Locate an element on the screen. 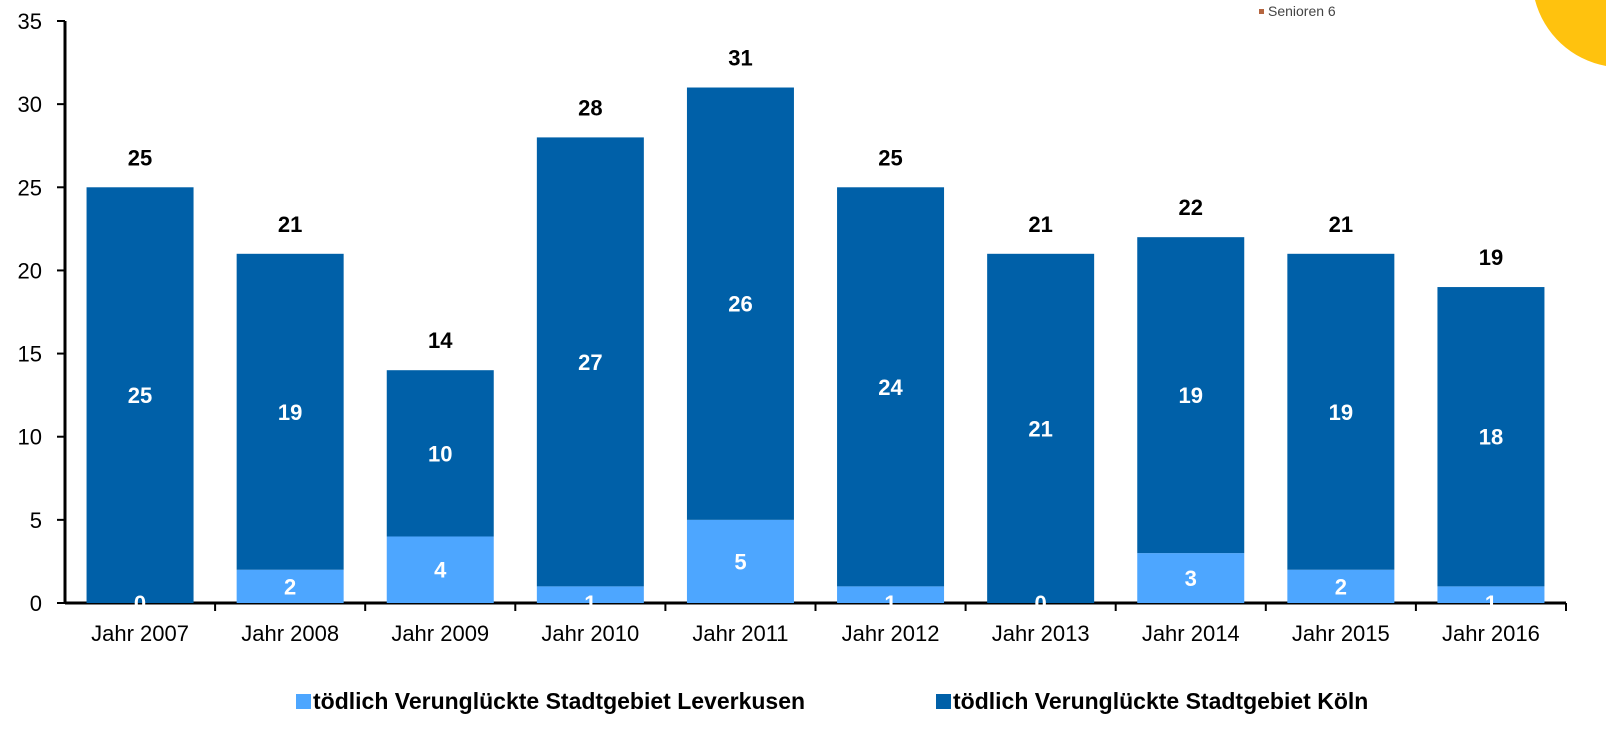  x-tick-label: Jahr 2009 is located at coordinates (440, 633).